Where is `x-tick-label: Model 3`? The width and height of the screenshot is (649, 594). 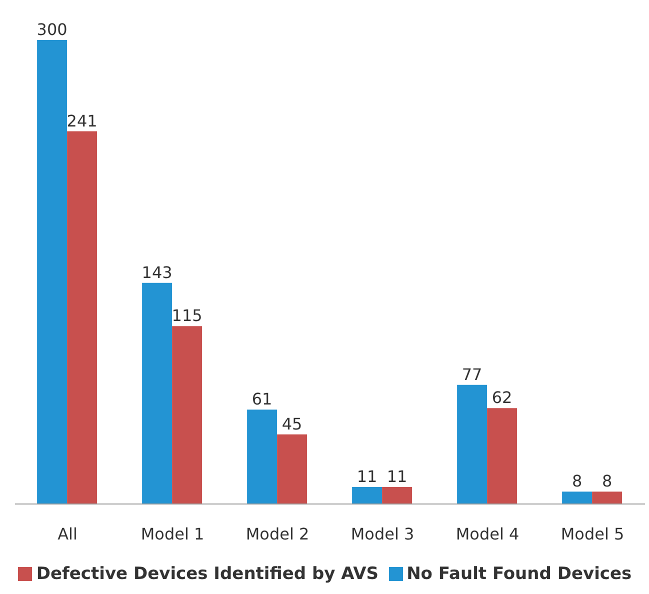 x-tick-label: Model 3 is located at coordinates (382, 534).